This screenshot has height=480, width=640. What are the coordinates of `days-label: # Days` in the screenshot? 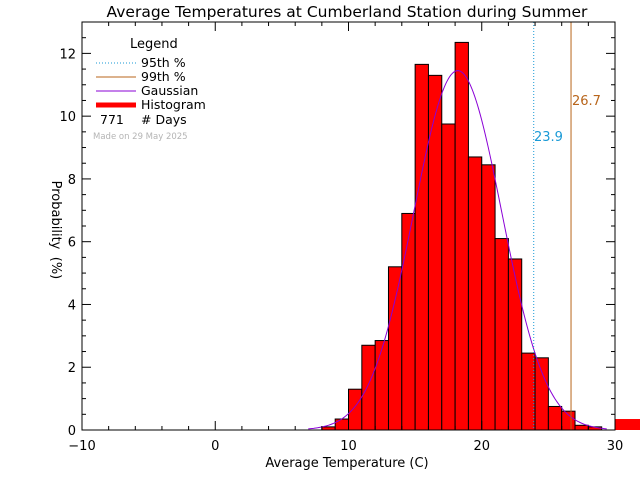 It's located at (164, 119).